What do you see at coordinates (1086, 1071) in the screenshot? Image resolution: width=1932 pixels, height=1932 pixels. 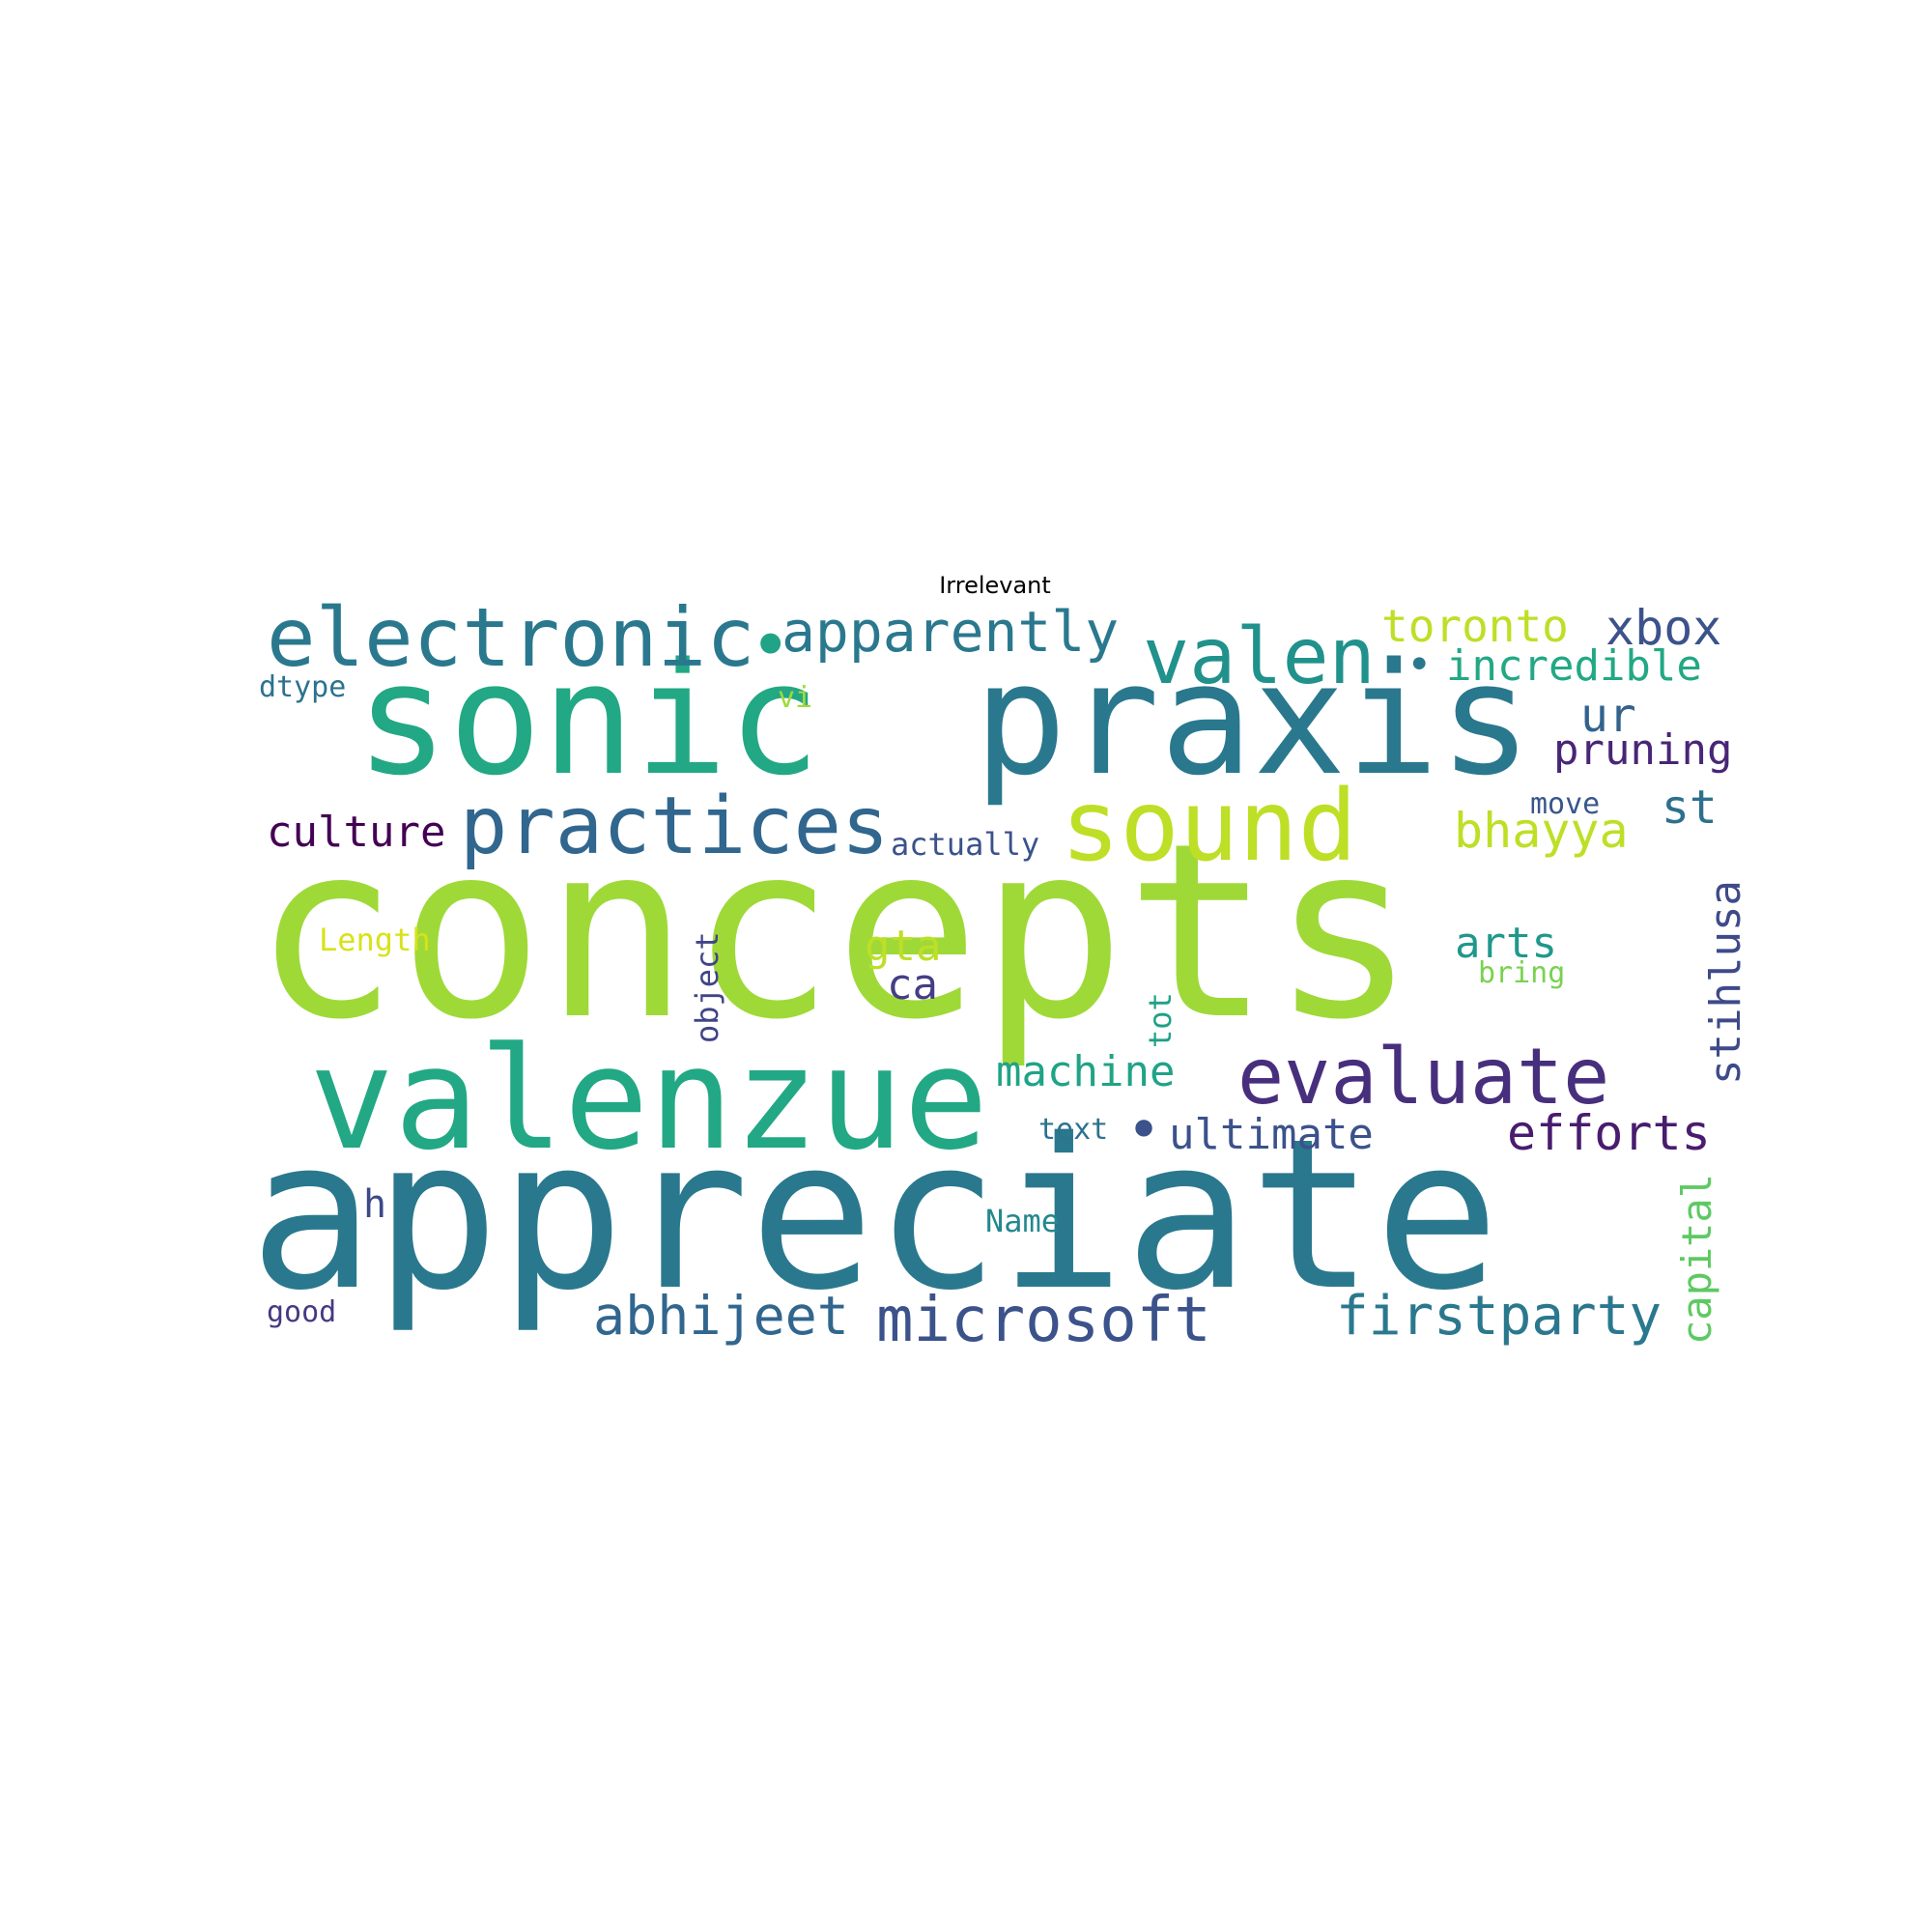 I see `word-machine: machine` at bounding box center [1086, 1071].